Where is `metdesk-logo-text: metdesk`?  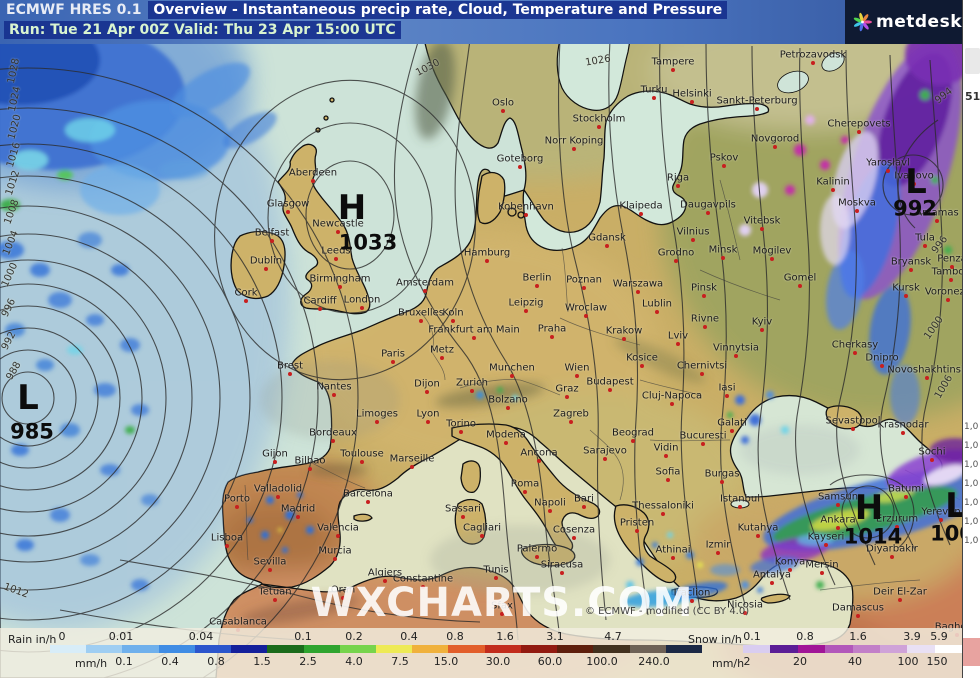
metdesk-logo-text: metdesk is located at coordinates (919, 22).